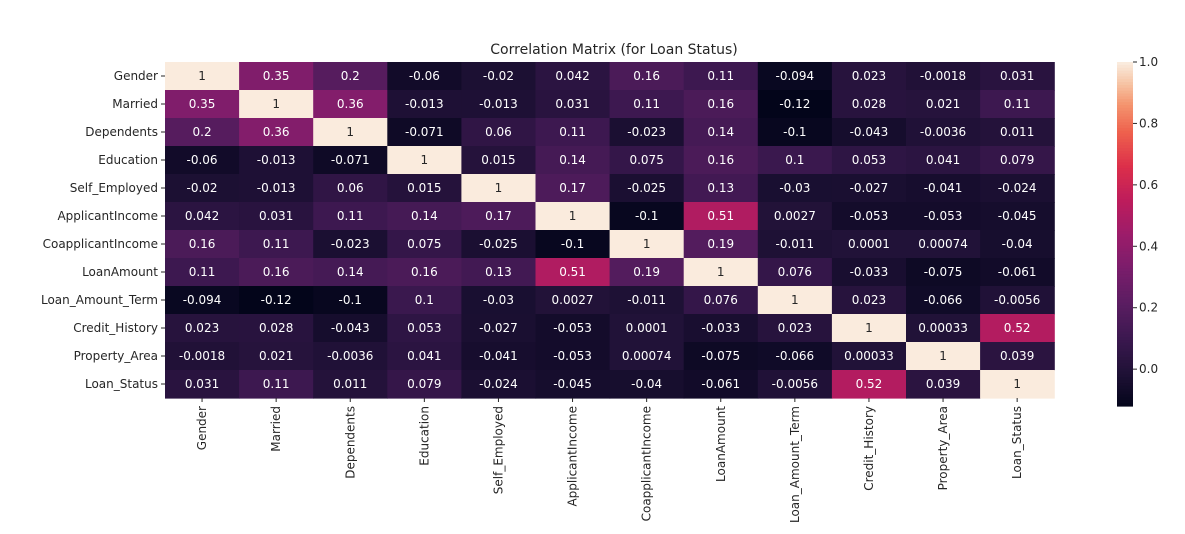 Image resolution: width=1185 pixels, height=534 pixels. I want to click on cell-value: 0.039, so click(943, 384).